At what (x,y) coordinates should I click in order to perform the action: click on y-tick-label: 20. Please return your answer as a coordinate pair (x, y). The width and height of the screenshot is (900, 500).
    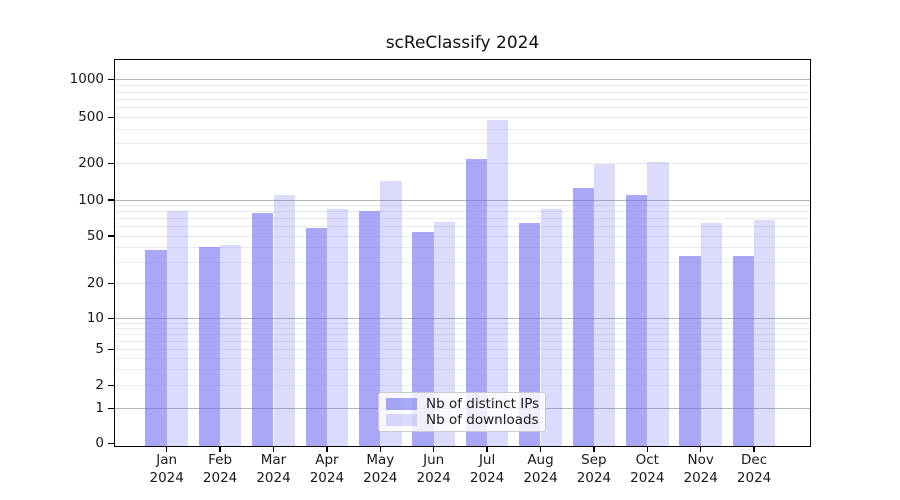
    Looking at the image, I should click on (95, 283).